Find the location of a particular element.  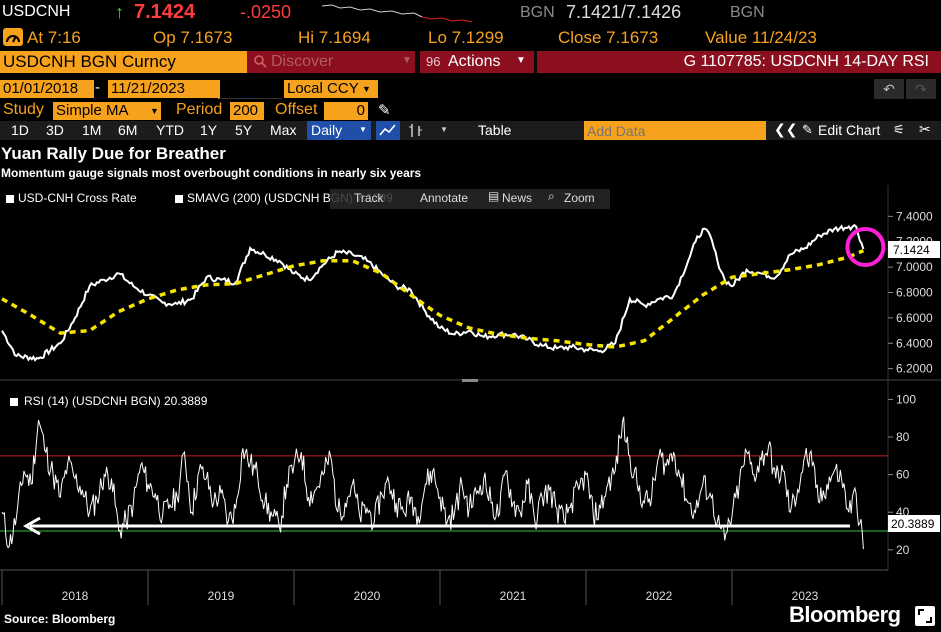

source-note: Source: Bloomberg is located at coordinates (60, 619).